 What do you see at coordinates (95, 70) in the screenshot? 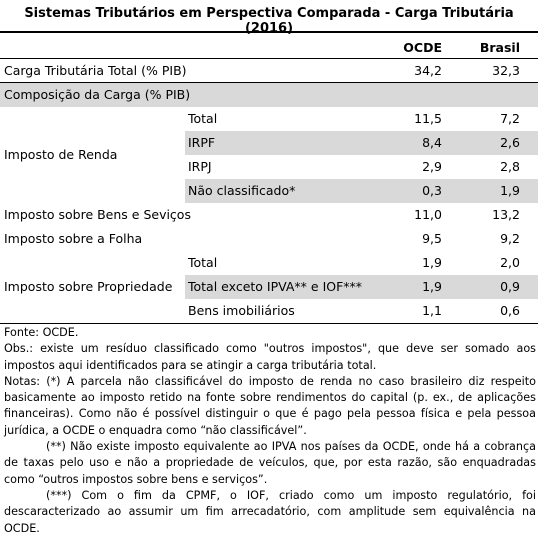
I see `row-label: Carga Tributária Total (% PIB)` at bounding box center [95, 70].